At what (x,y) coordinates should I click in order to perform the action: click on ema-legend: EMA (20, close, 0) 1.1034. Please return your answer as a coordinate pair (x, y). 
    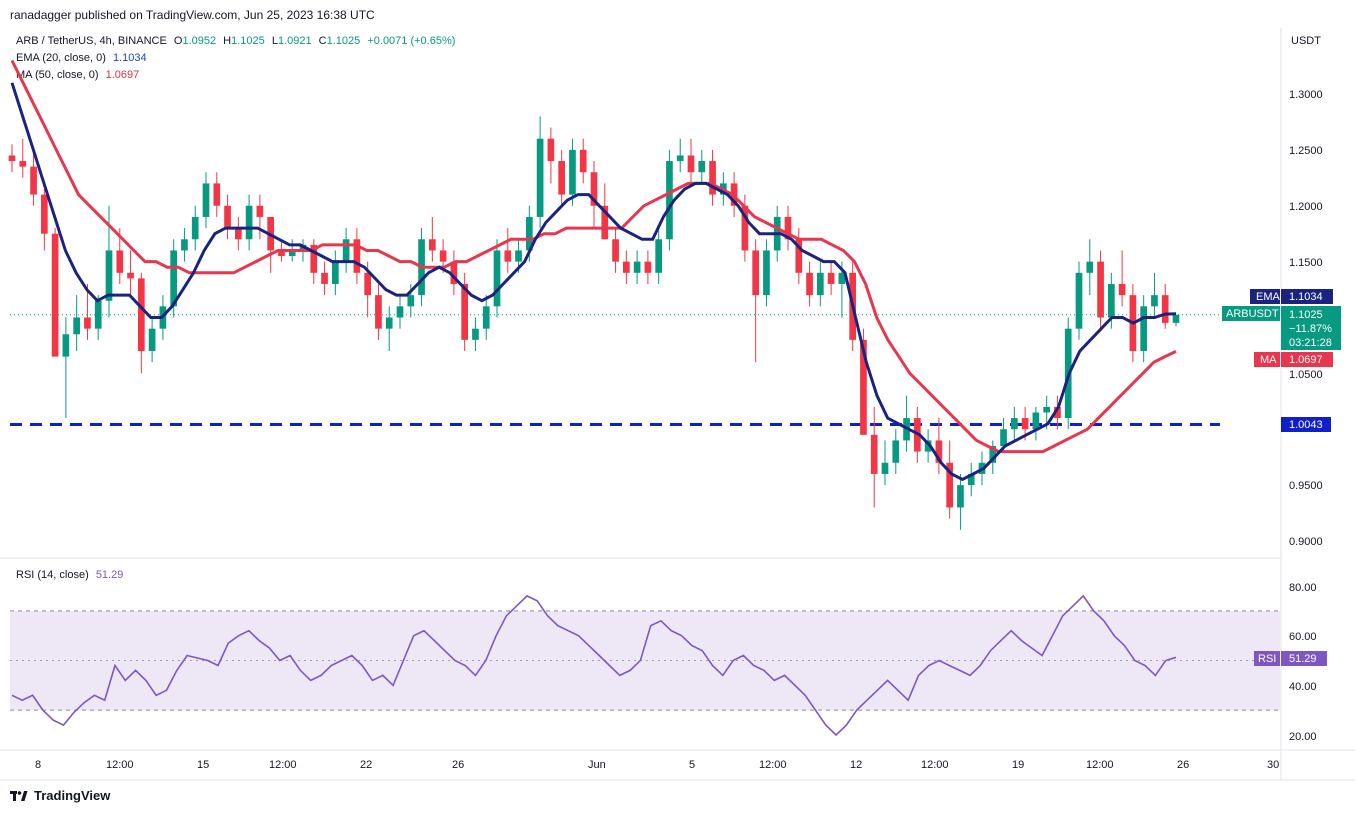
    Looking at the image, I should click on (83, 58).